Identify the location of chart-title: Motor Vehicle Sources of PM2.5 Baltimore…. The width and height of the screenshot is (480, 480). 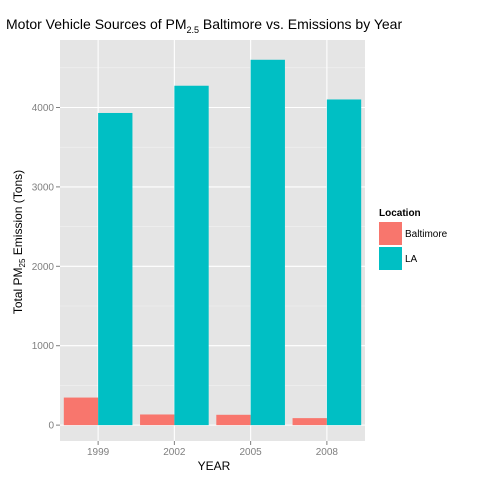
(204, 25).